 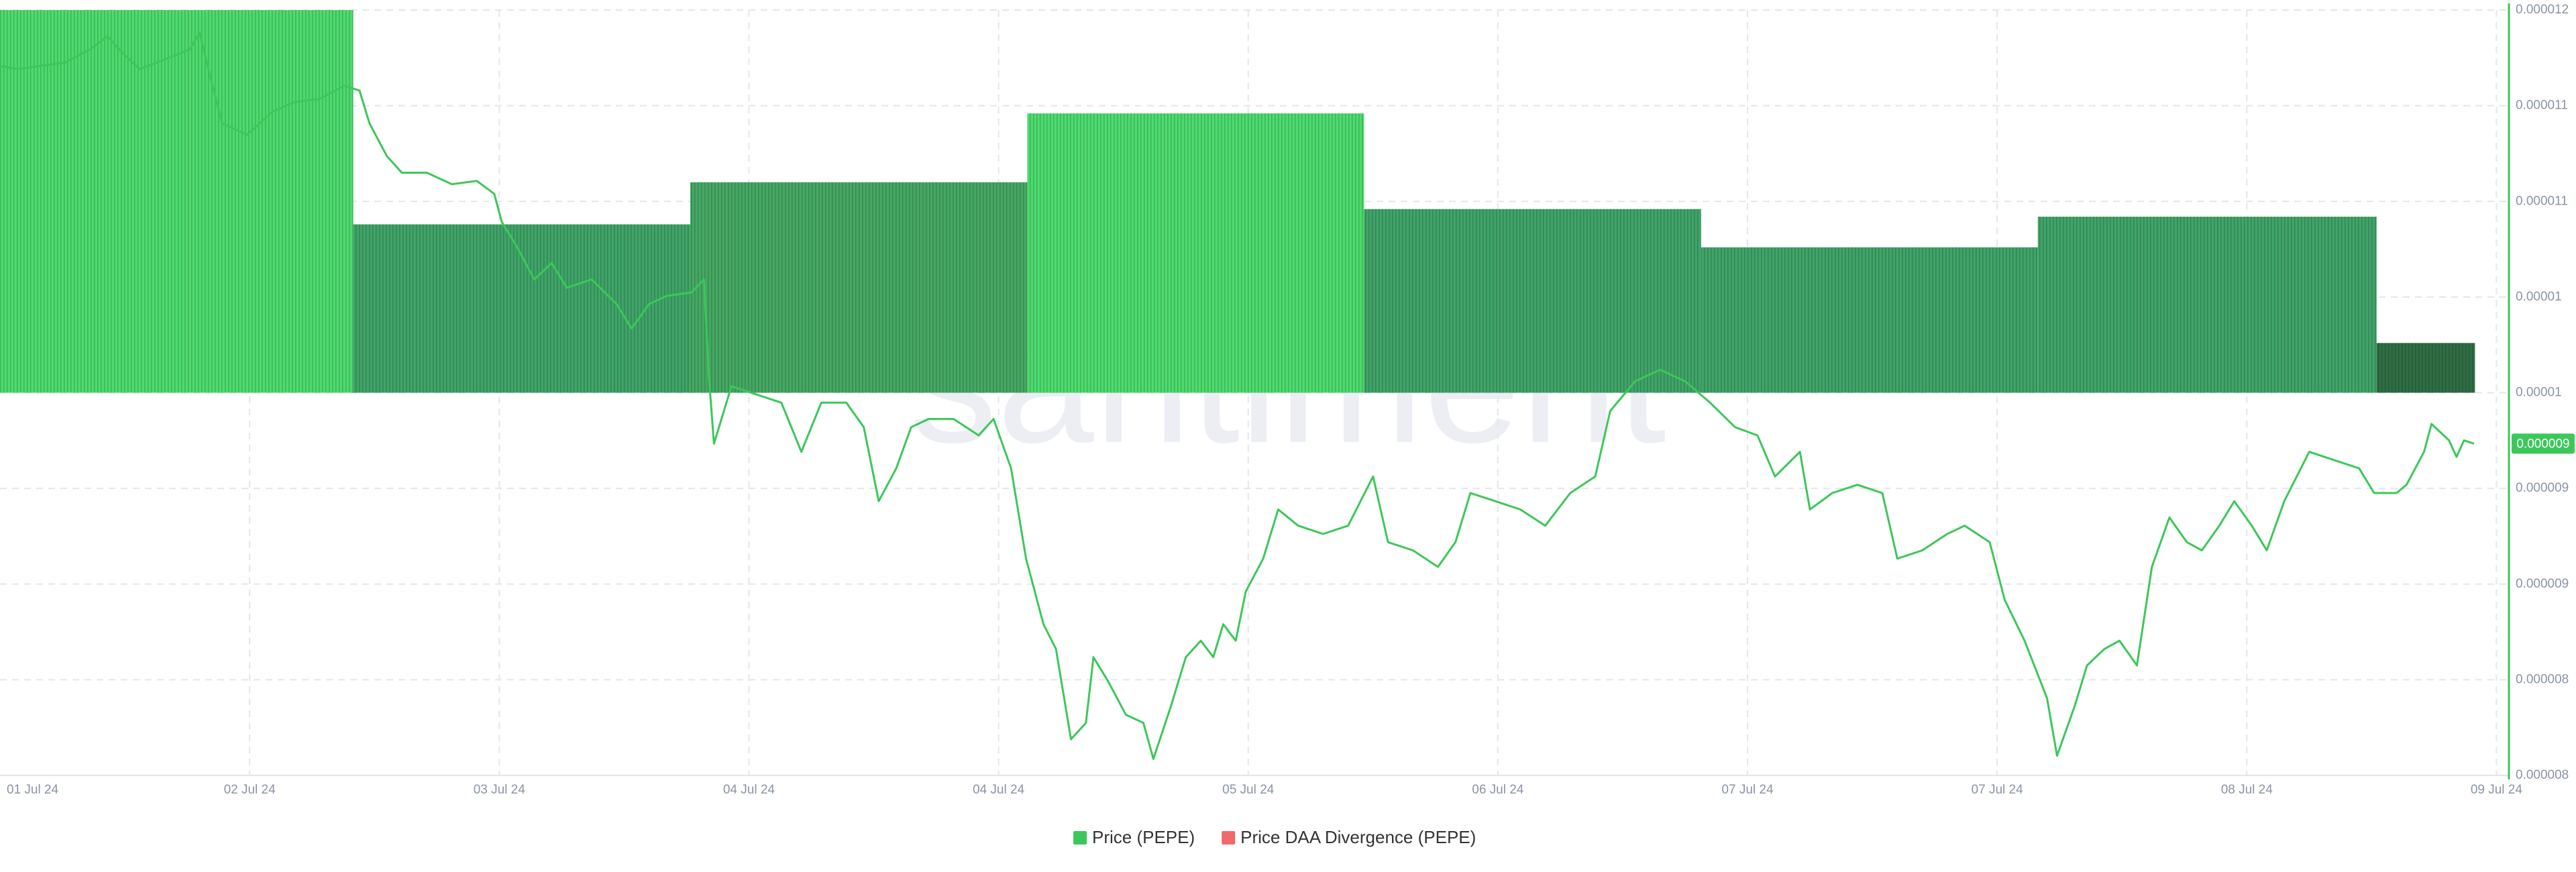 What do you see at coordinates (1143, 837) in the screenshot?
I see `legend-label: Price (PEPE)` at bounding box center [1143, 837].